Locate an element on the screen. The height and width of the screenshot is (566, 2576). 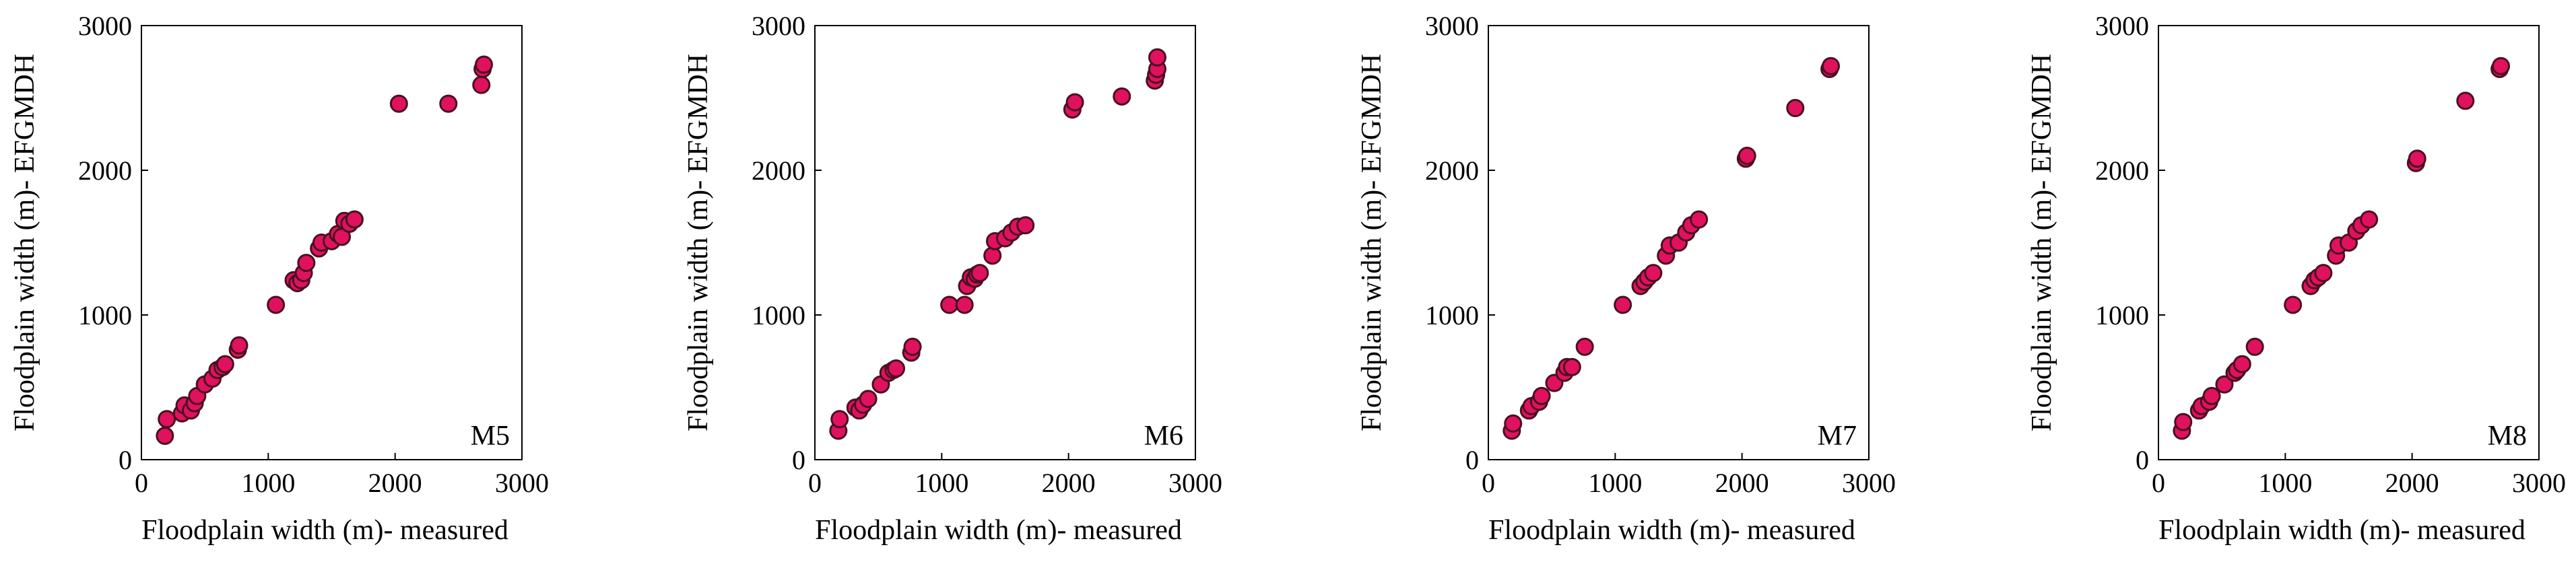
model-label: M5 is located at coordinates (490, 436).